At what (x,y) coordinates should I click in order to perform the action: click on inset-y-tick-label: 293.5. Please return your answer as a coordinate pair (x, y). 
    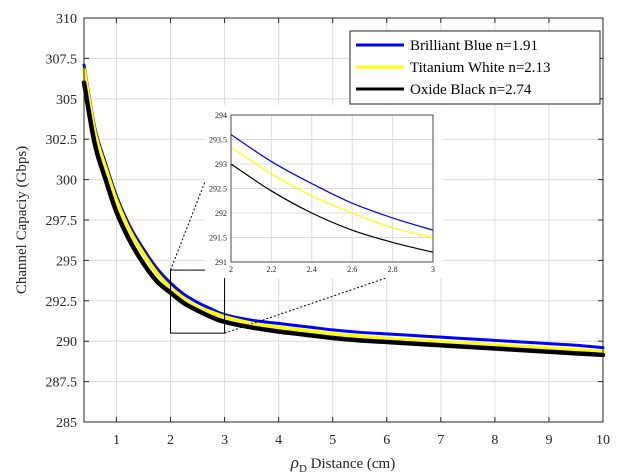
    Looking at the image, I should click on (218, 140).